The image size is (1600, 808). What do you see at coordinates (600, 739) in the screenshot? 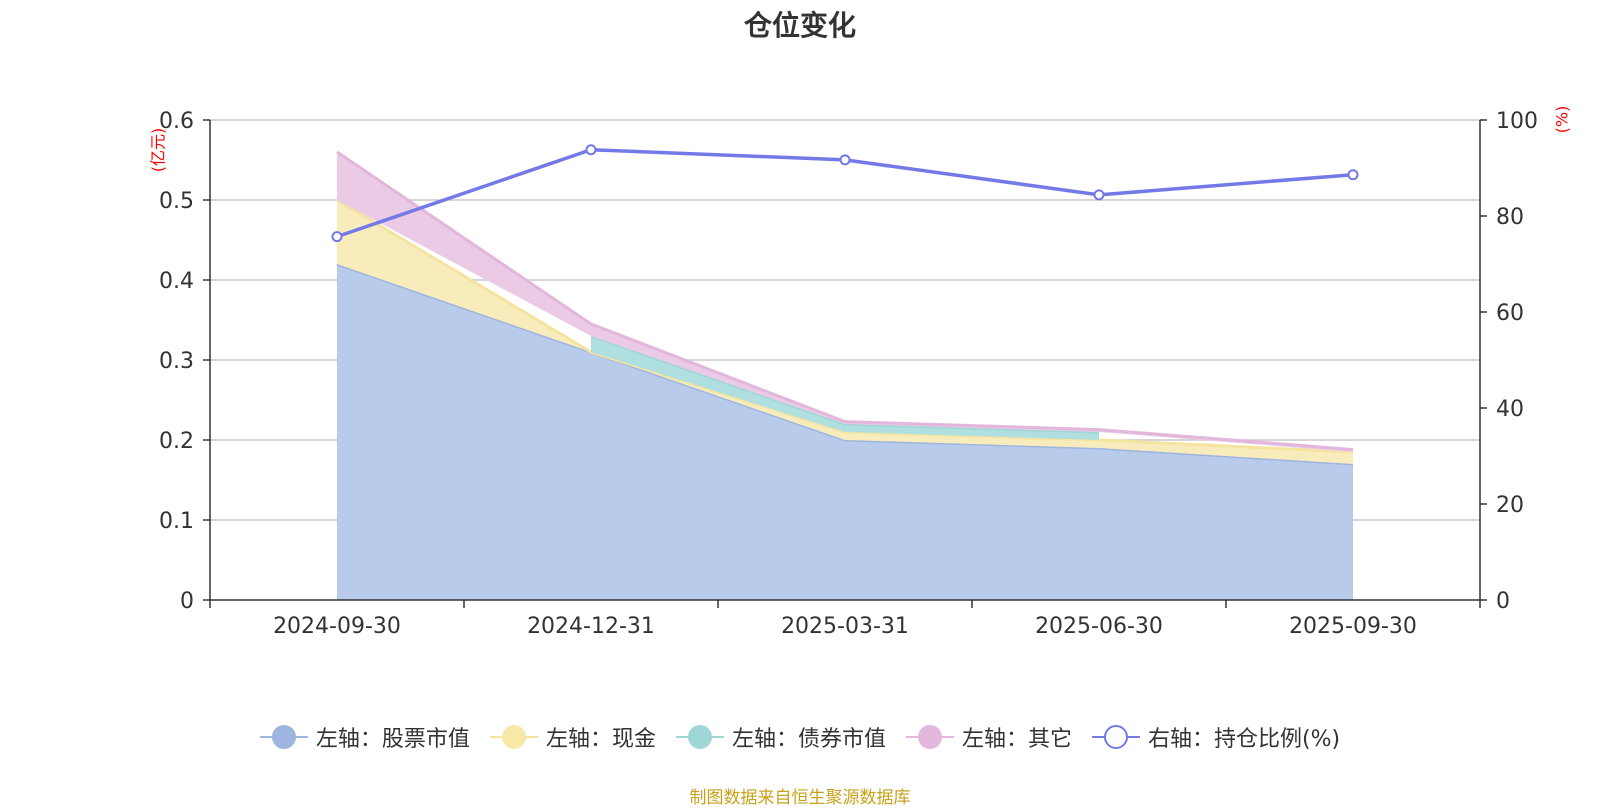
I see `legend-label-cash: 左轴：现金` at bounding box center [600, 739].